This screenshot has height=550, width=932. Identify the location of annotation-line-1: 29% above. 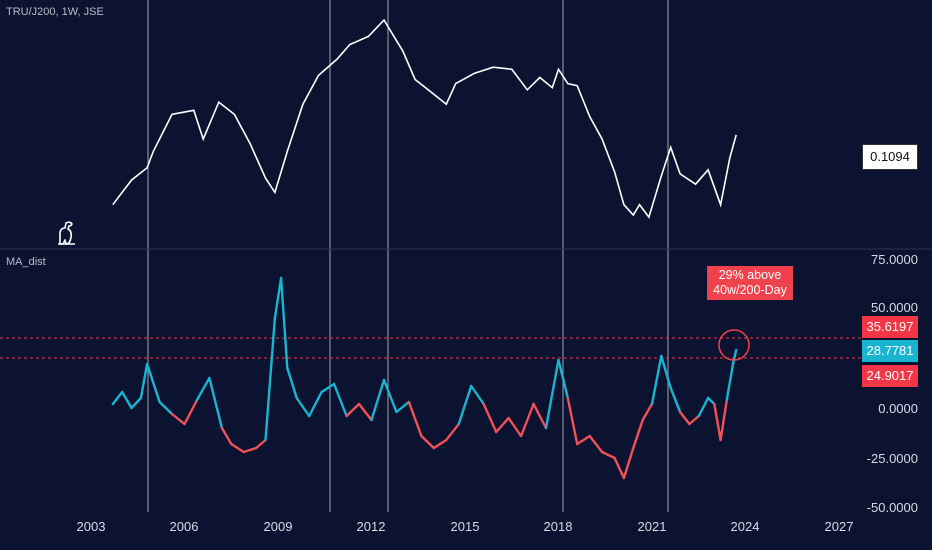
(750, 275).